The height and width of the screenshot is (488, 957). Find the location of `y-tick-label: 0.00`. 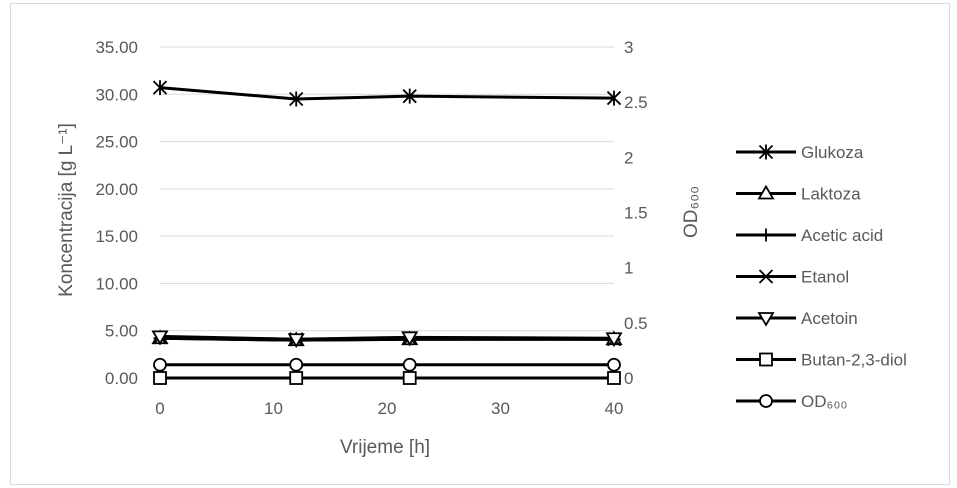

y-tick-label: 0.00 is located at coordinates (121, 378).